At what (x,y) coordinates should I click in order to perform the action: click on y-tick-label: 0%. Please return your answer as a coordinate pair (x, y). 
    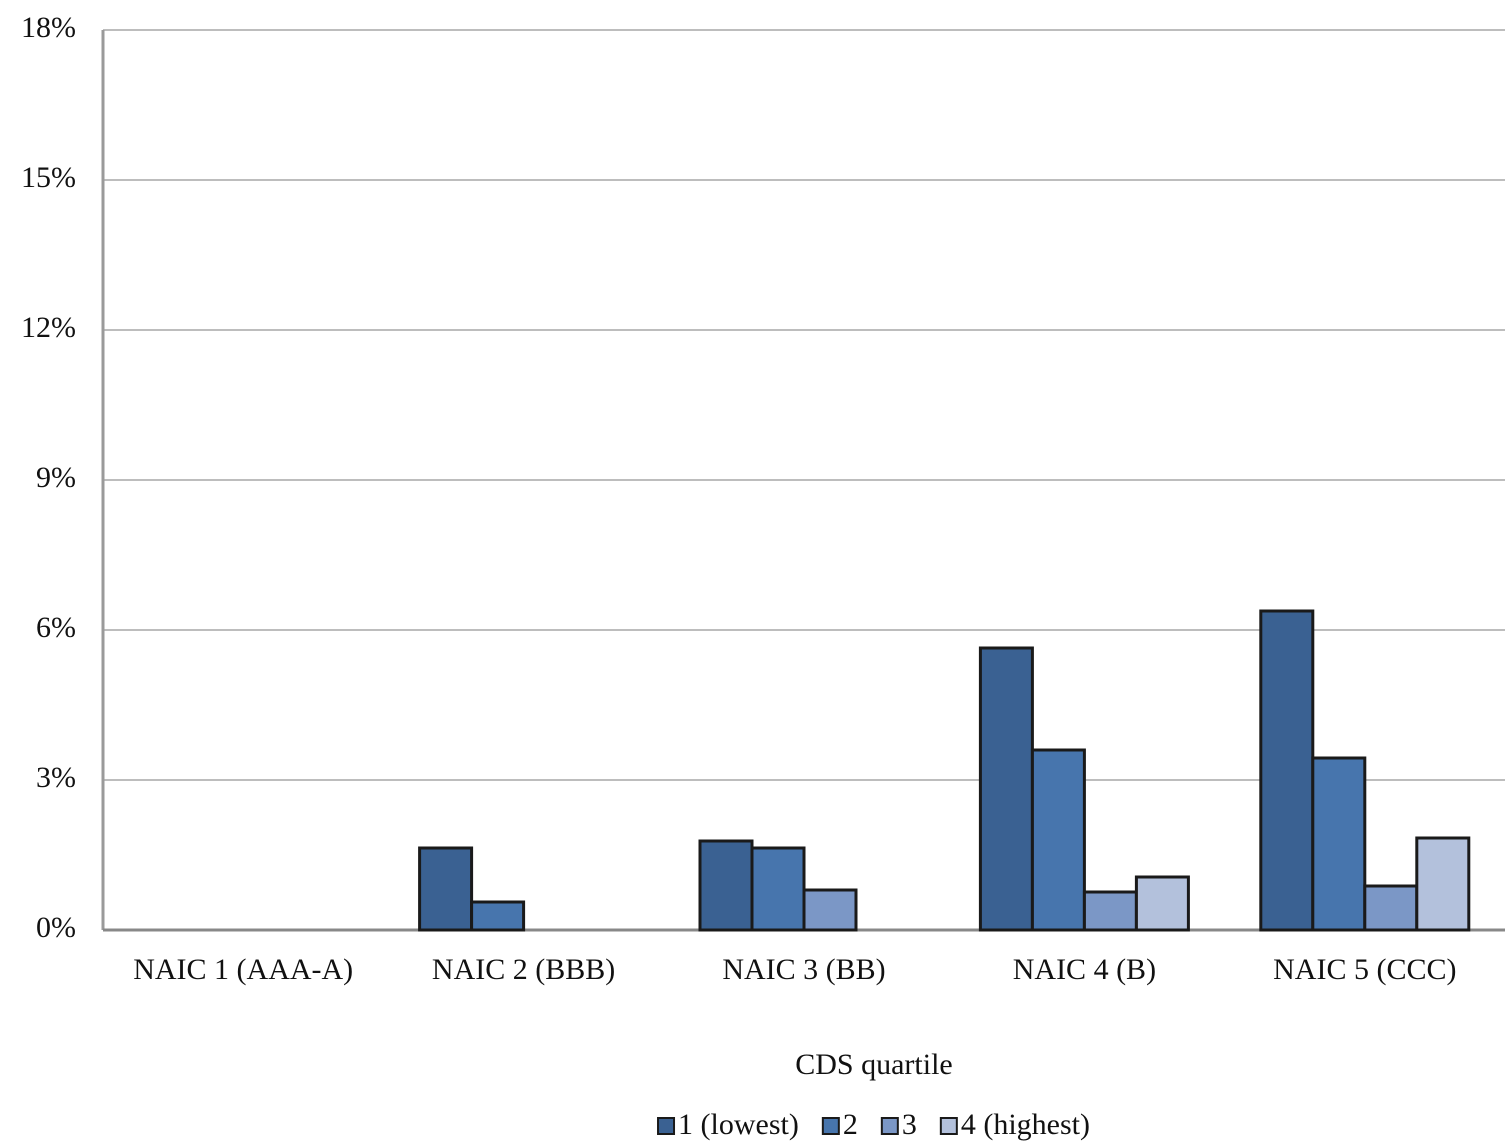
    Looking at the image, I should click on (56, 927).